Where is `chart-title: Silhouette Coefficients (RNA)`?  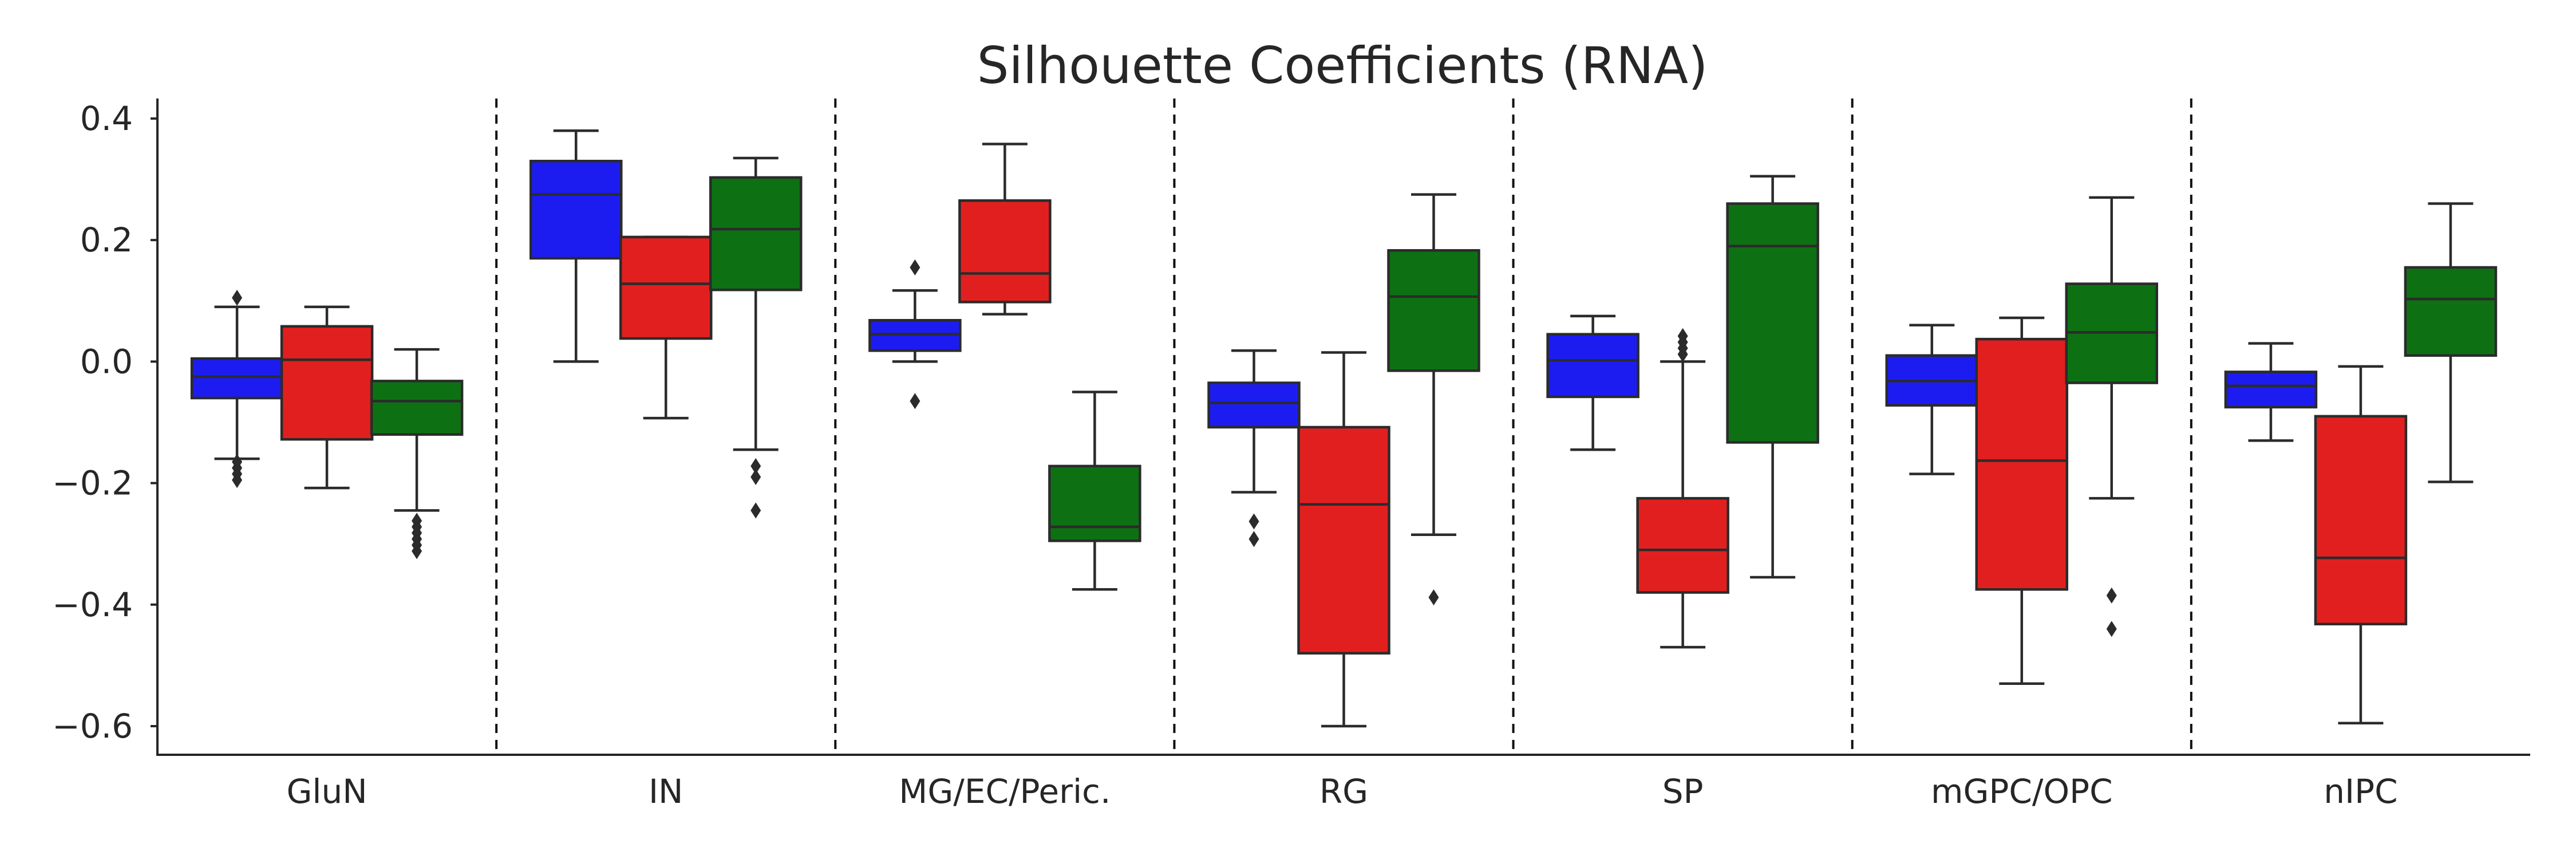 chart-title: Silhouette Coefficients (RNA) is located at coordinates (1342, 65).